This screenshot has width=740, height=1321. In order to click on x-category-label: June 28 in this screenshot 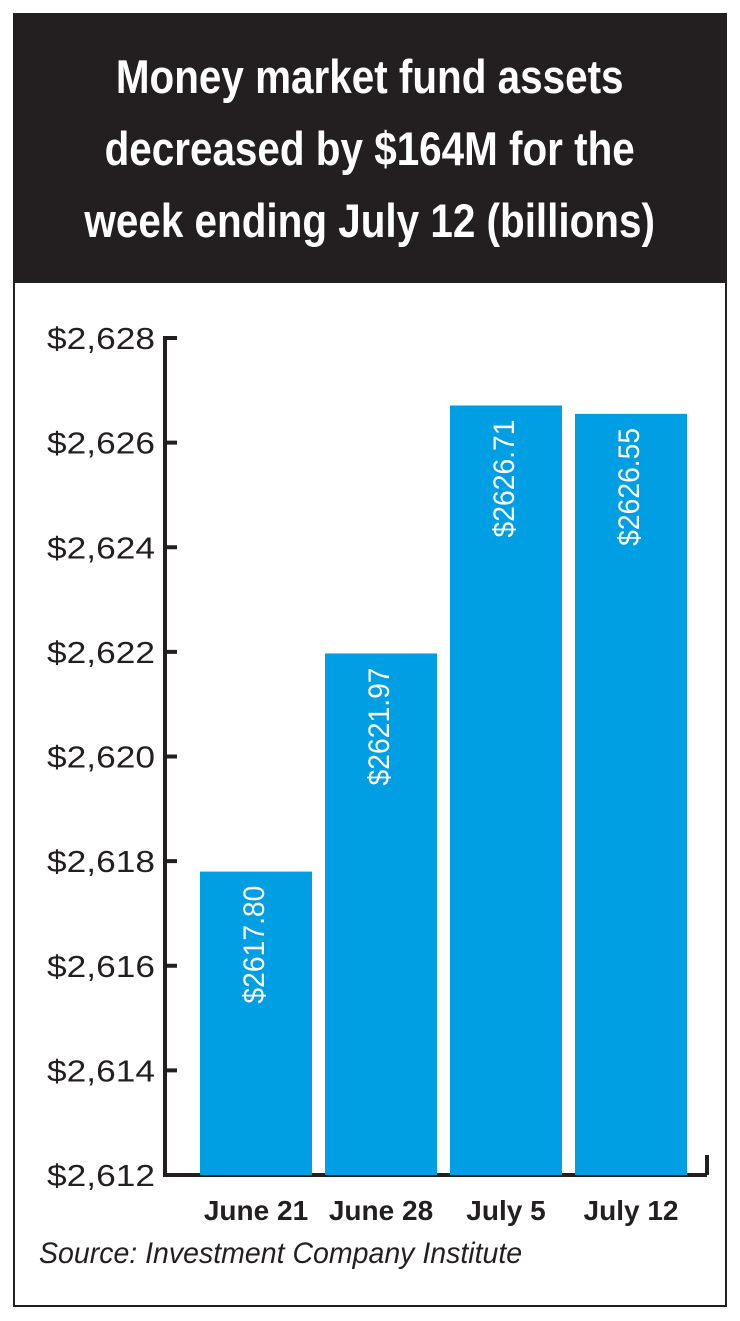, I will do `click(381, 1210)`.